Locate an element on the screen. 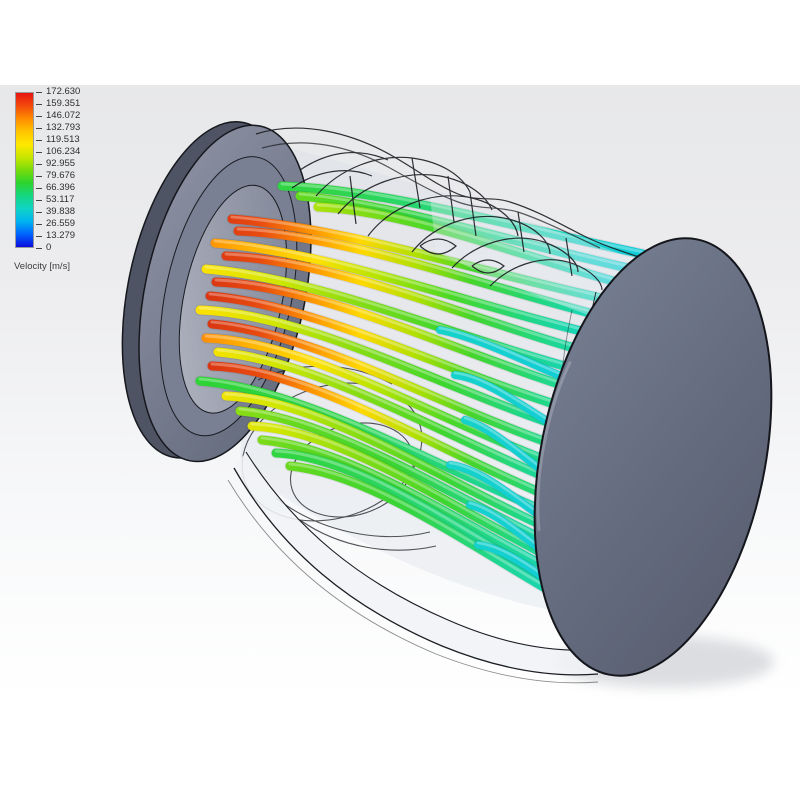 This screenshot has width=800, height=800. tick-label: 39.838 is located at coordinates (61, 211).